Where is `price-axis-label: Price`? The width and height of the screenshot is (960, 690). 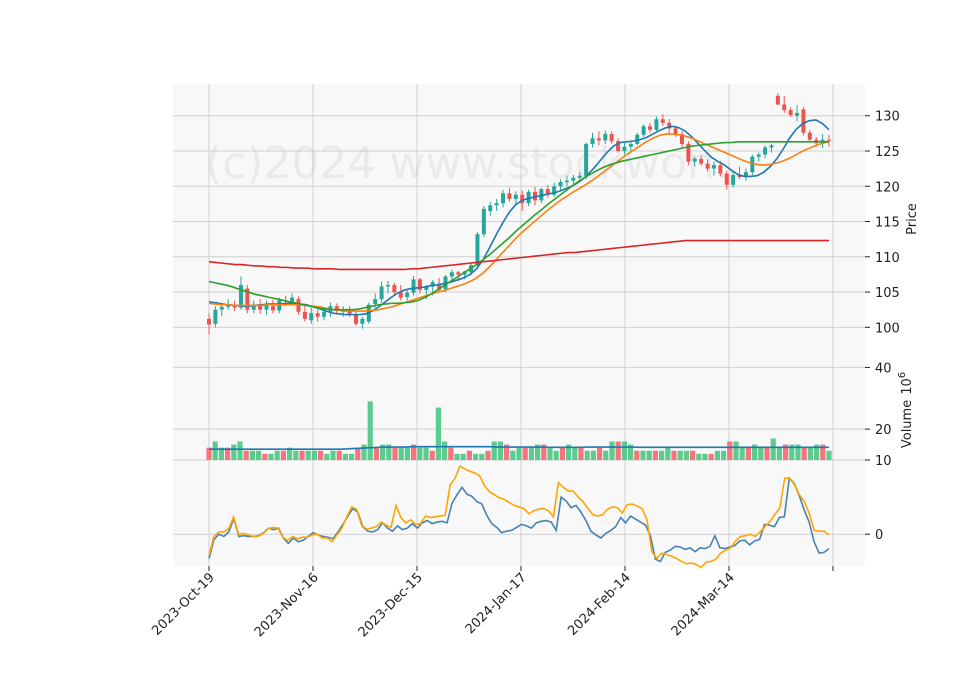 price-axis-label: Price is located at coordinates (912, 219).